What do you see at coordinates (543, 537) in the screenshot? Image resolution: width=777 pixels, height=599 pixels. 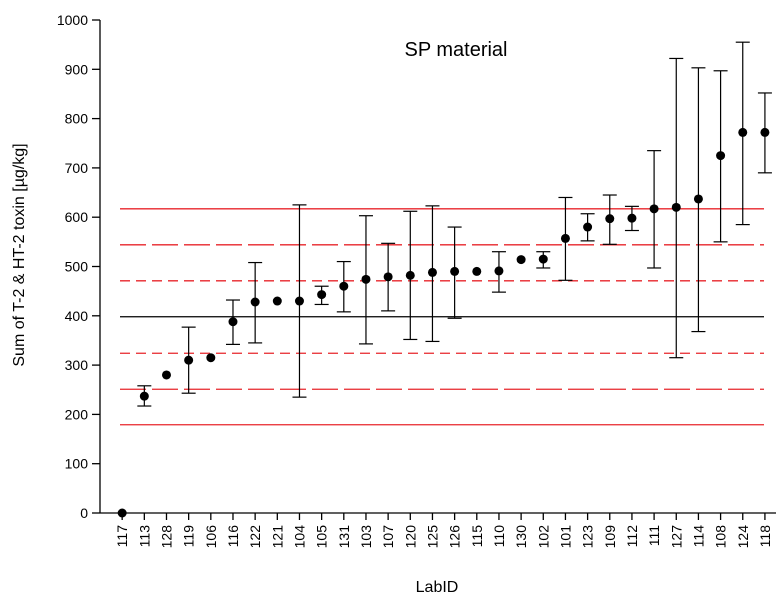 I see `x-tick-label-102: 102` at bounding box center [543, 537].